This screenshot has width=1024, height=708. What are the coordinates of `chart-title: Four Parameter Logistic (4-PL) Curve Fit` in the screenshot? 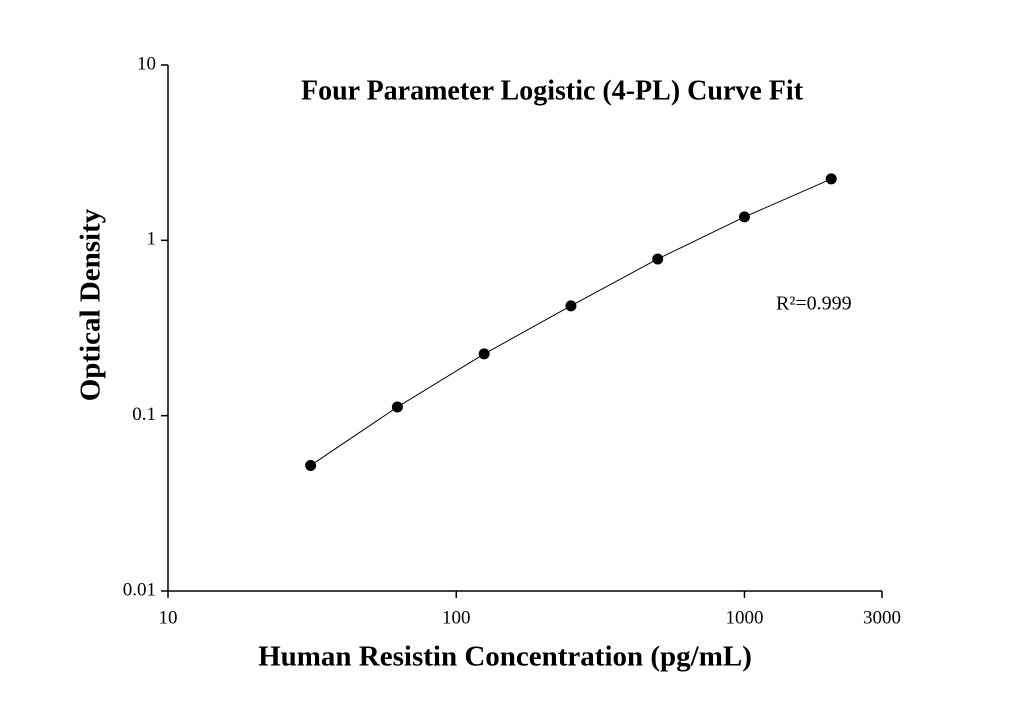 It's located at (552, 90).